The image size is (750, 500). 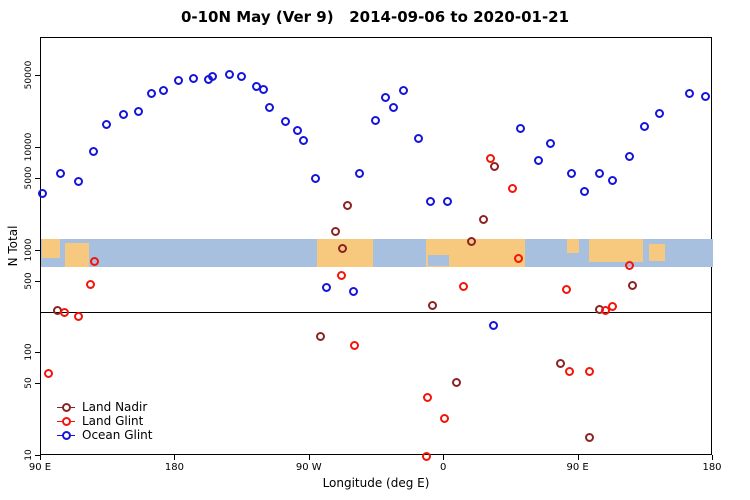 What do you see at coordinates (29, 75) in the screenshot?
I see `y-axis-tick-label: 50000` at bounding box center [29, 75].